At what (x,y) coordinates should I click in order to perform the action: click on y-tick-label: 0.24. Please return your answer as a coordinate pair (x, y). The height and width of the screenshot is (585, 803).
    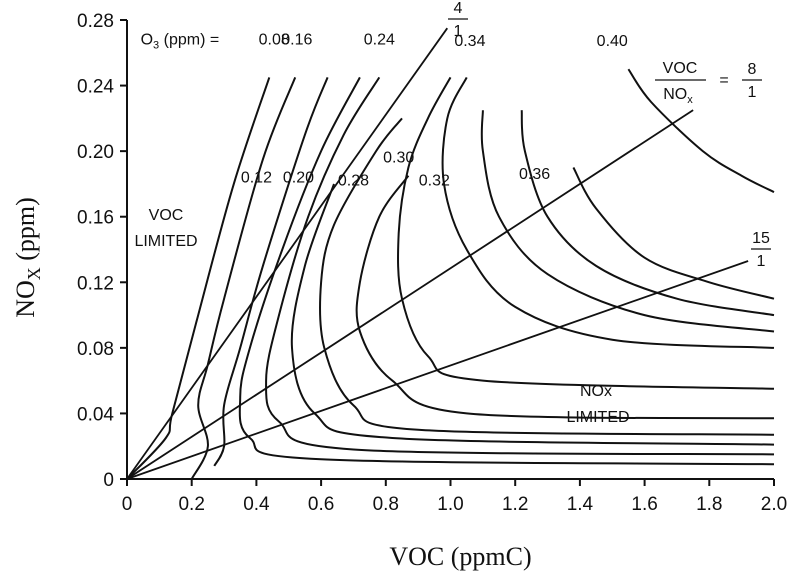
    Looking at the image, I should click on (95, 87).